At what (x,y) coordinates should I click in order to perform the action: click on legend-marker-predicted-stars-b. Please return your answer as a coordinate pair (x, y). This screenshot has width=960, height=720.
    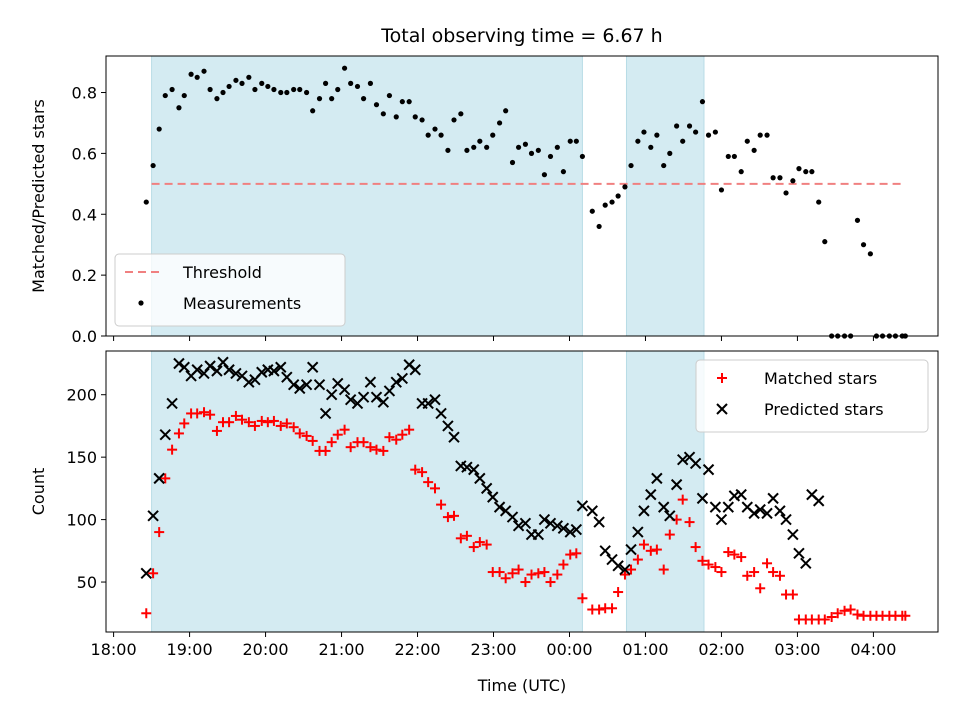
    Looking at the image, I should click on (722, 409).